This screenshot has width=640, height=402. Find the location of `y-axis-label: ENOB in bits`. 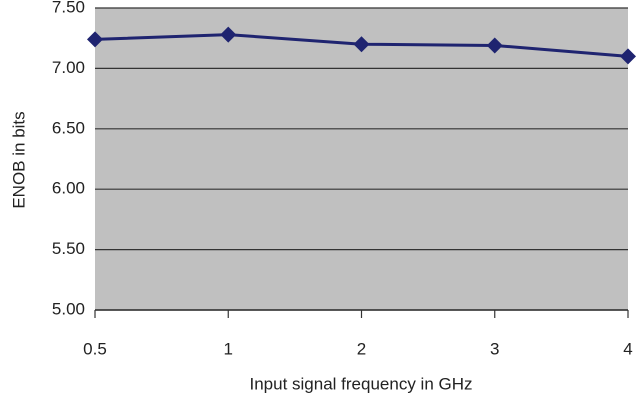

y-axis-label: ENOB in bits is located at coordinates (18, 159).